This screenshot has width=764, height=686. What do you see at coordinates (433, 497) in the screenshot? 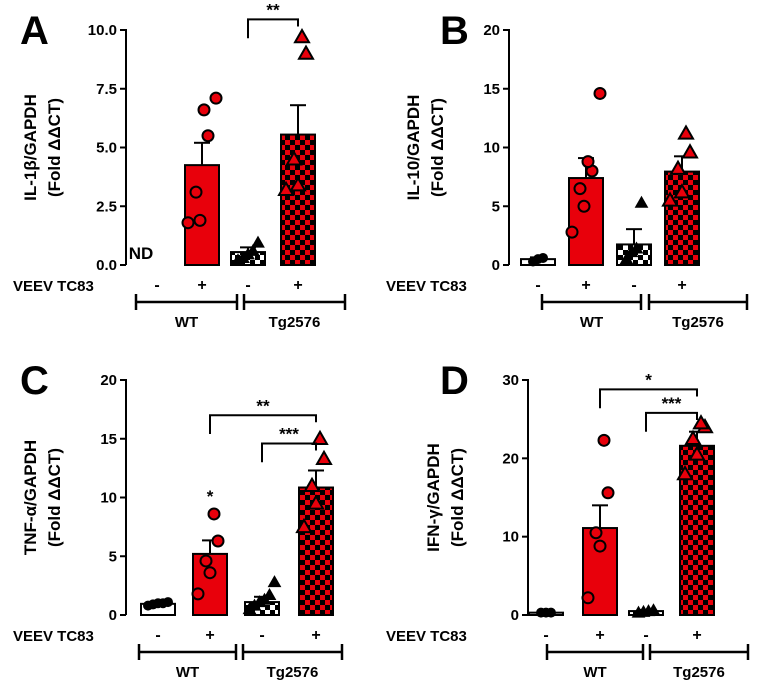
I see `y-axis-label: IFN-γ/GAPDH` at bounding box center [433, 497].